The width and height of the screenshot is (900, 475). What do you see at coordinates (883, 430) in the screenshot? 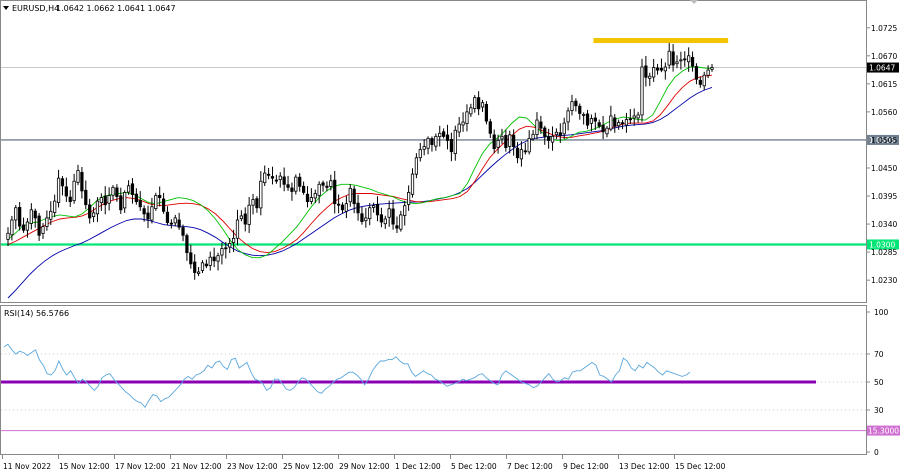
I see `rsi-low-level-tag` at bounding box center [883, 430].